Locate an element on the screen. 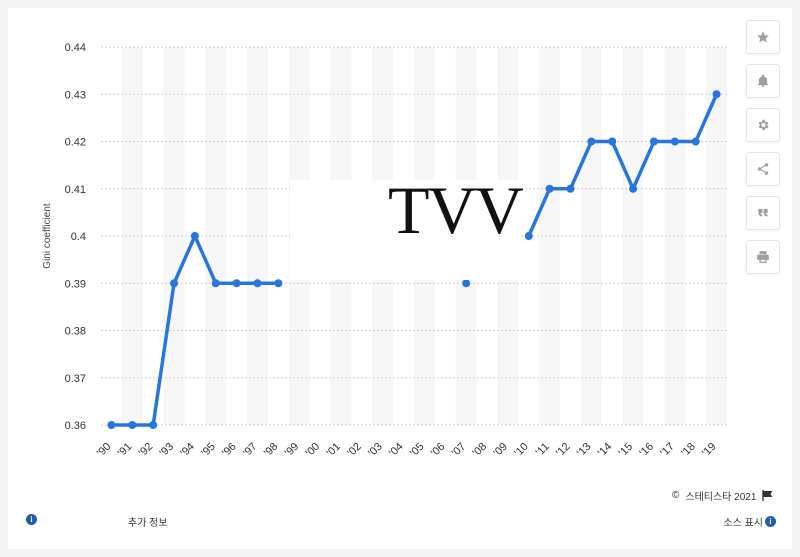 The height and width of the screenshot is (557, 800). favorite-button is located at coordinates (763, 37).